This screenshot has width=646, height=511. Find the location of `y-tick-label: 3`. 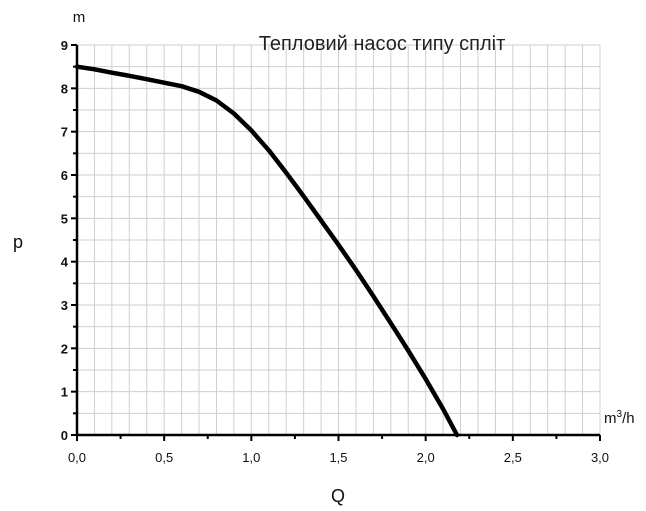

y-tick-label: 3 is located at coordinates (64, 305).